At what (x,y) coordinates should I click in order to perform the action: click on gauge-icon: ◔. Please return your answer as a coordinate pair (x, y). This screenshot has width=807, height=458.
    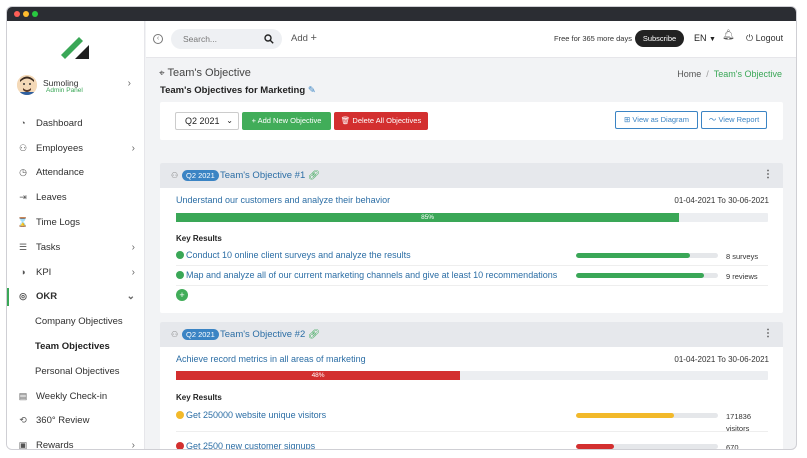
    Looking at the image, I should click on (23, 123).